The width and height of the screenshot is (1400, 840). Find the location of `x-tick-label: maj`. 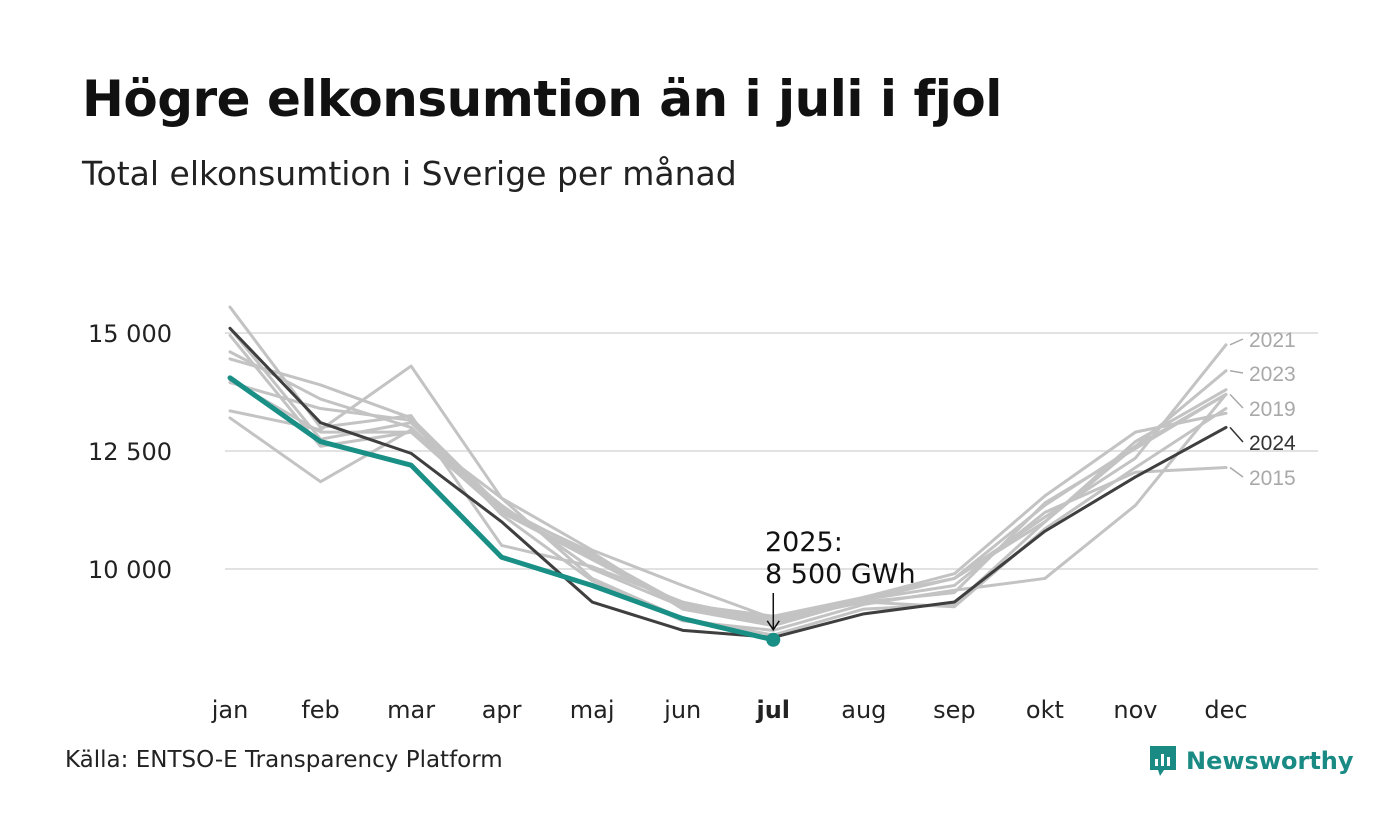

x-tick-label: maj is located at coordinates (592, 710).